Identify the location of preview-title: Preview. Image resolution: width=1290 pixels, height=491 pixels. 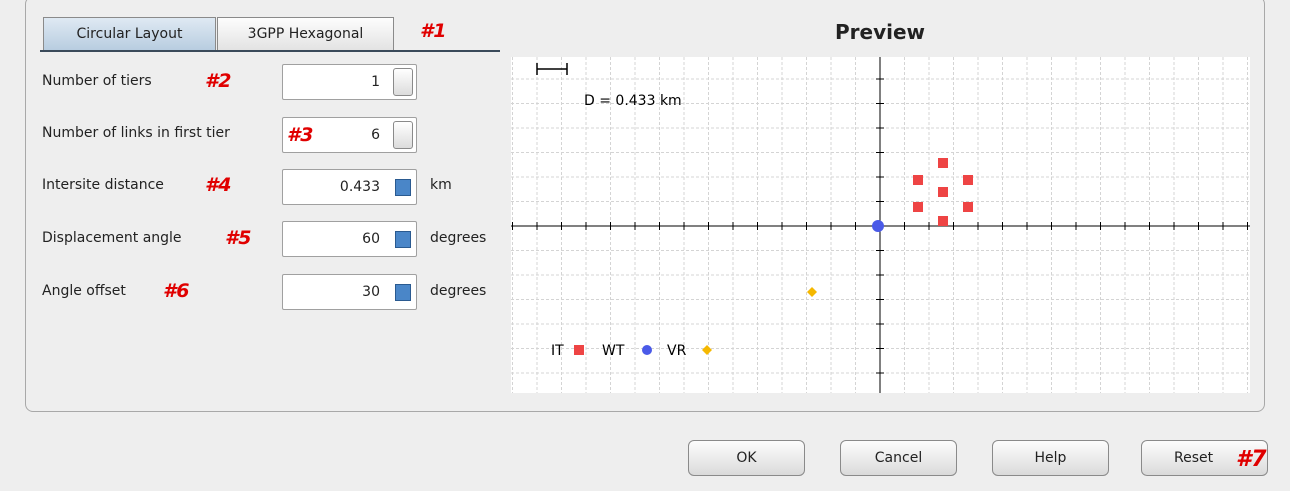
(880, 32).